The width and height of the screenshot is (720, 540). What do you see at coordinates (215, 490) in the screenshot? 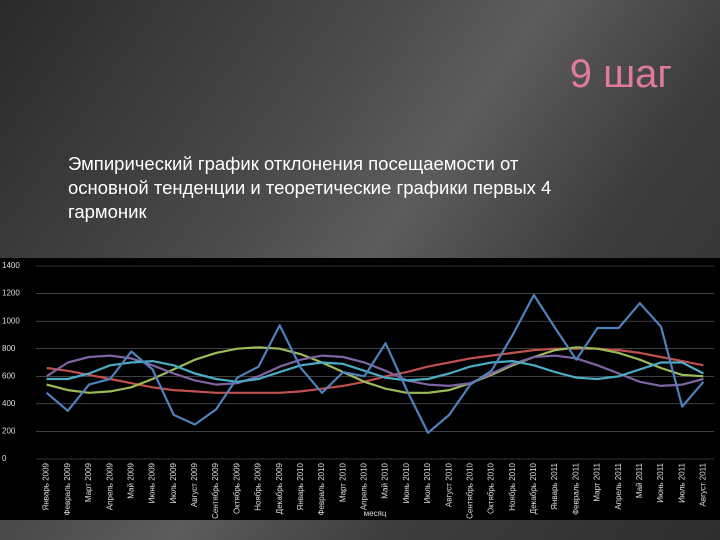
I see `x-tick-label: Сентябрь 2009` at bounding box center [215, 490].